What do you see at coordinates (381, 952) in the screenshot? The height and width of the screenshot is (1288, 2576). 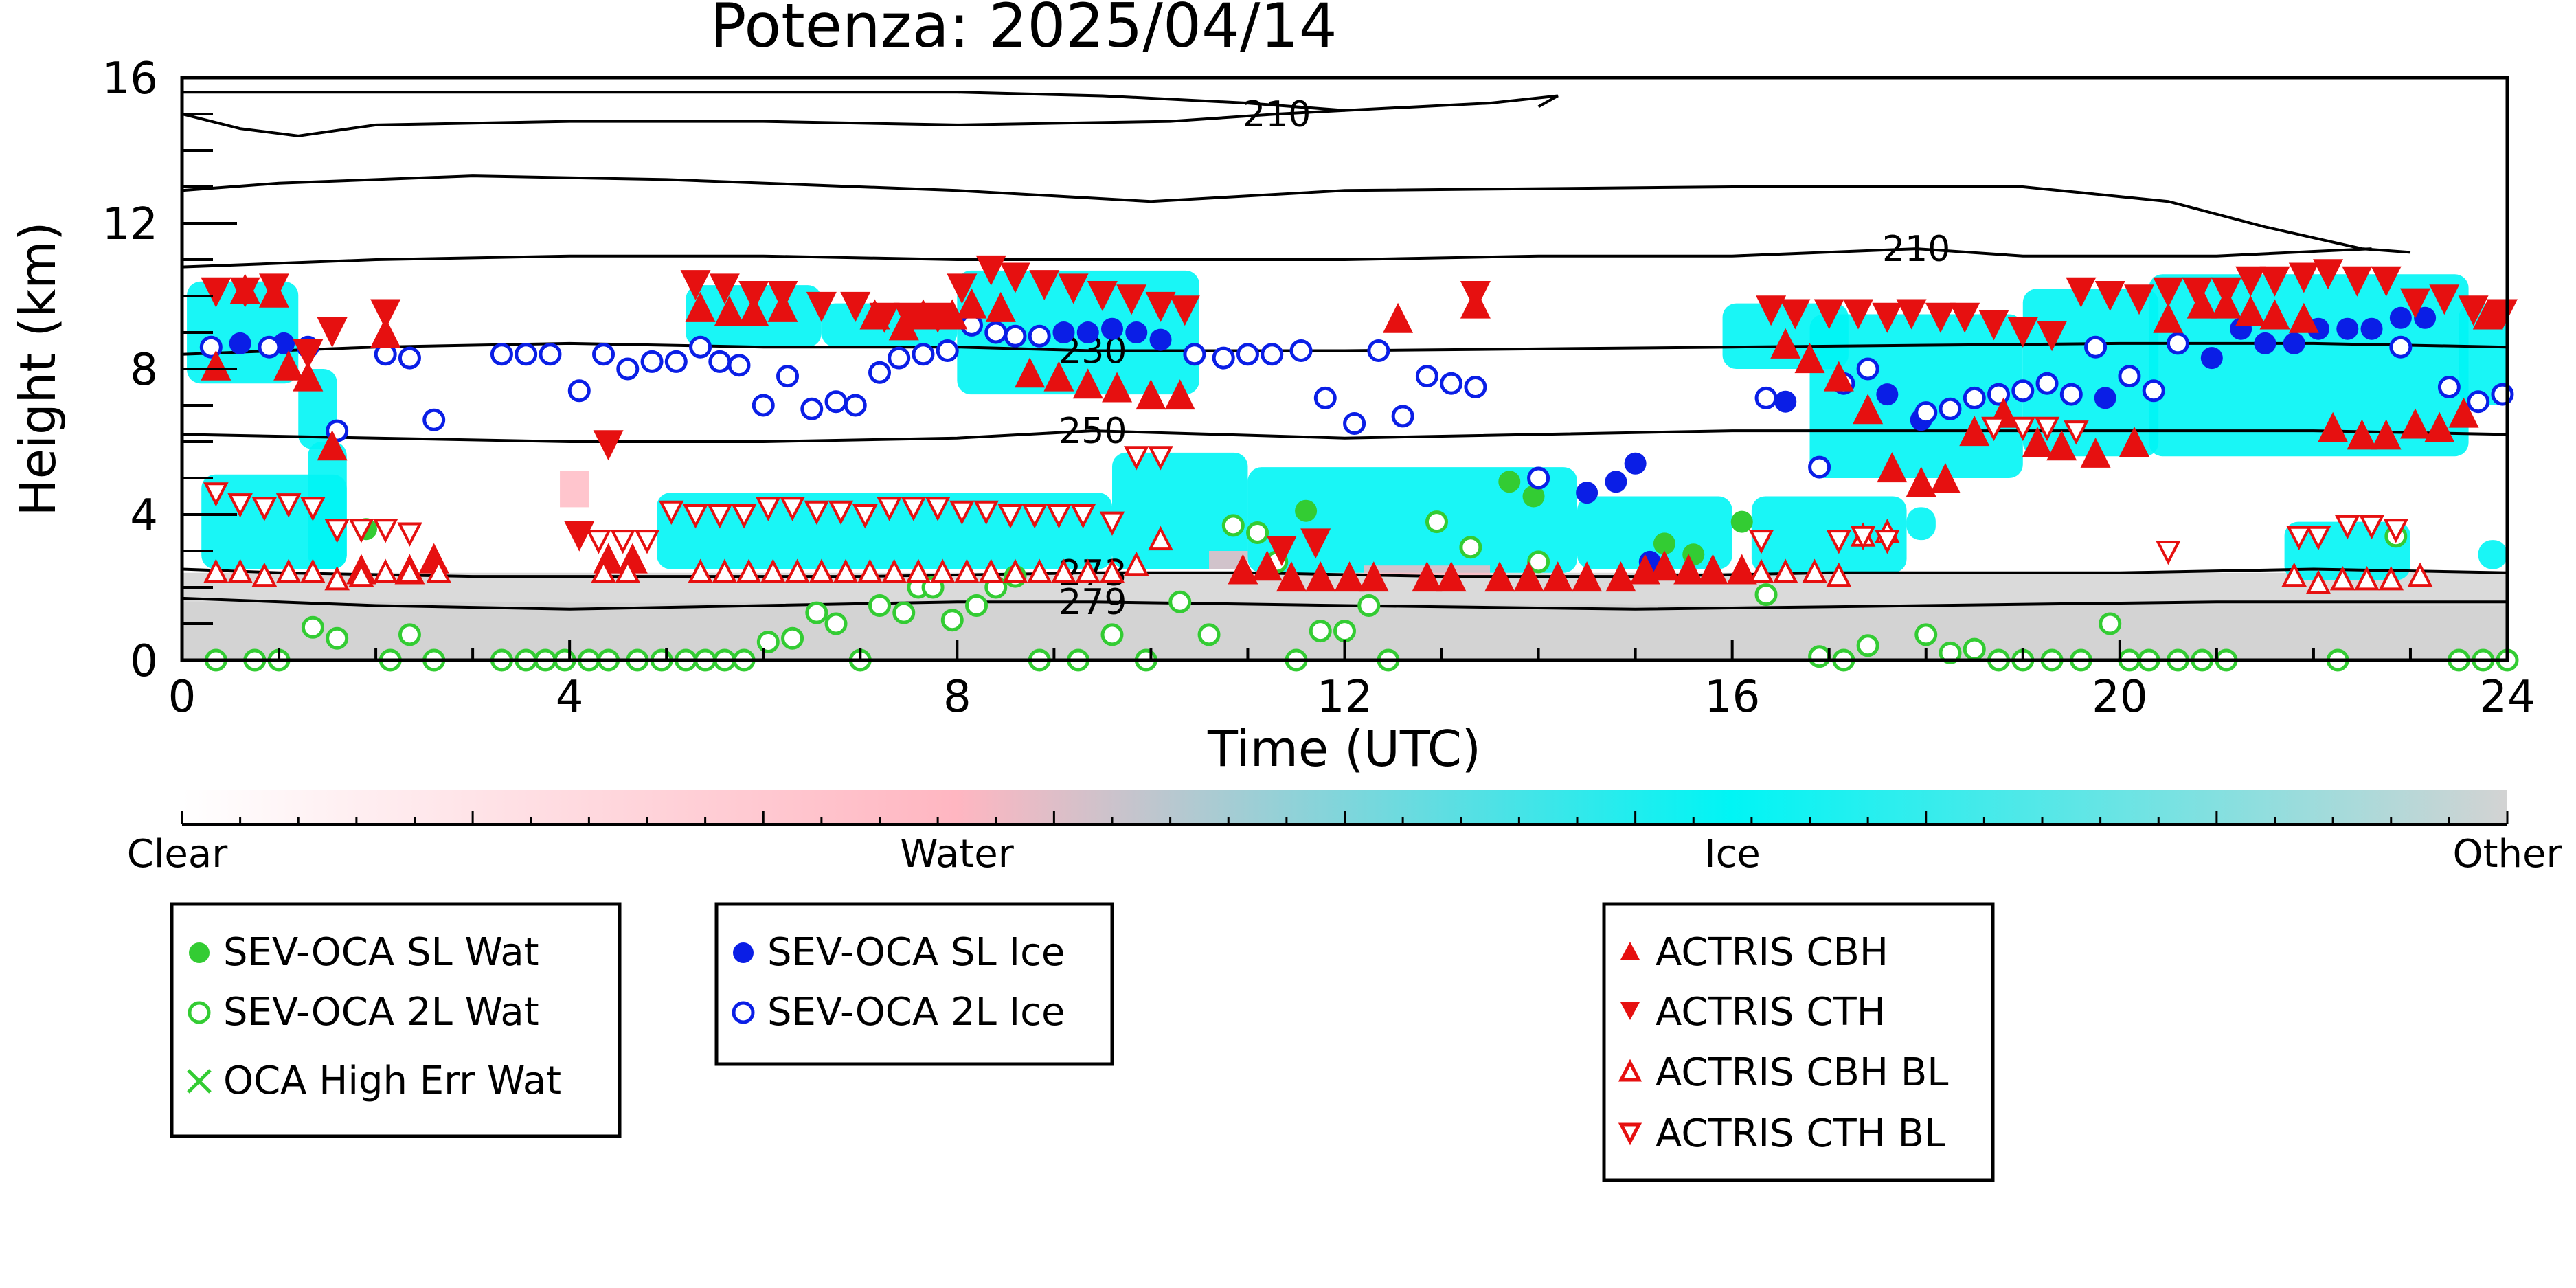 I see `legend-label-sl-wat: SEV-OCA SL Wat` at bounding box center [381, 952].